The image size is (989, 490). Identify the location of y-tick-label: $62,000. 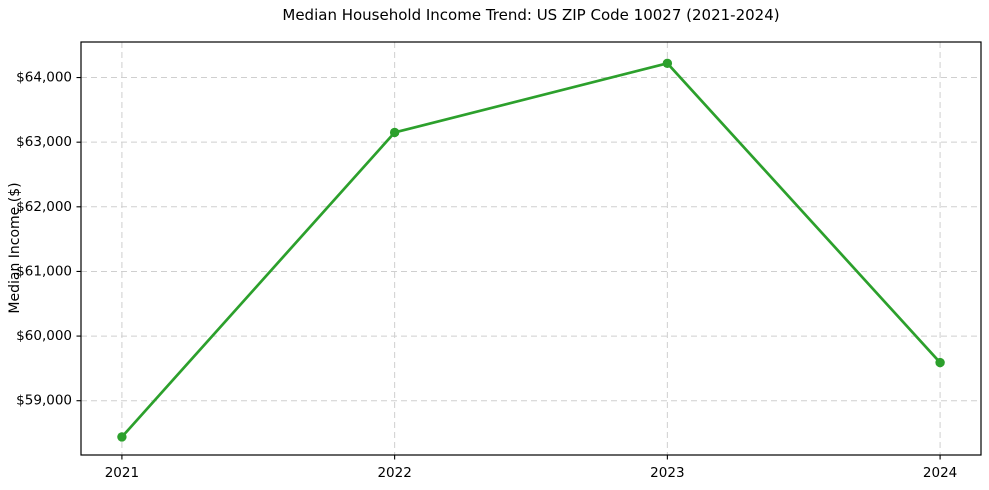
(44, 207).